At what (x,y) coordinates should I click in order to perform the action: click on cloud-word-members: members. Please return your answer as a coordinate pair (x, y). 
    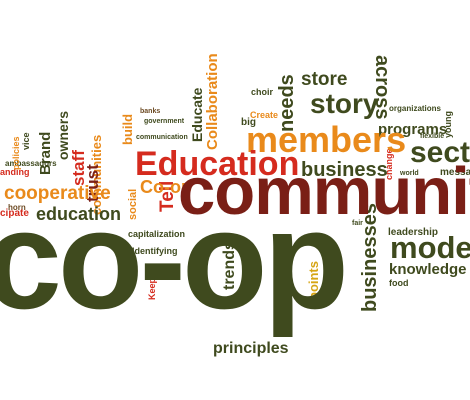
    Looking at the image, I should click on (326, 139).